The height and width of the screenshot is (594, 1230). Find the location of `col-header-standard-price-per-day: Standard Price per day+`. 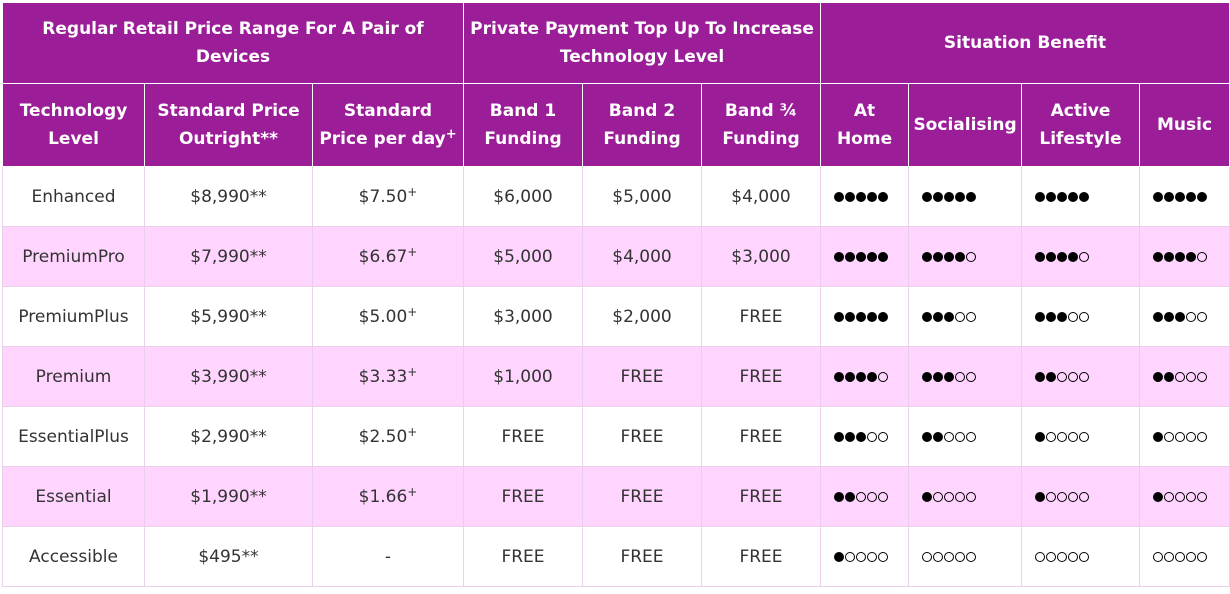

col-header-standard-price-per-day: Standard Price per day+ is located at coordinates (388, 125).